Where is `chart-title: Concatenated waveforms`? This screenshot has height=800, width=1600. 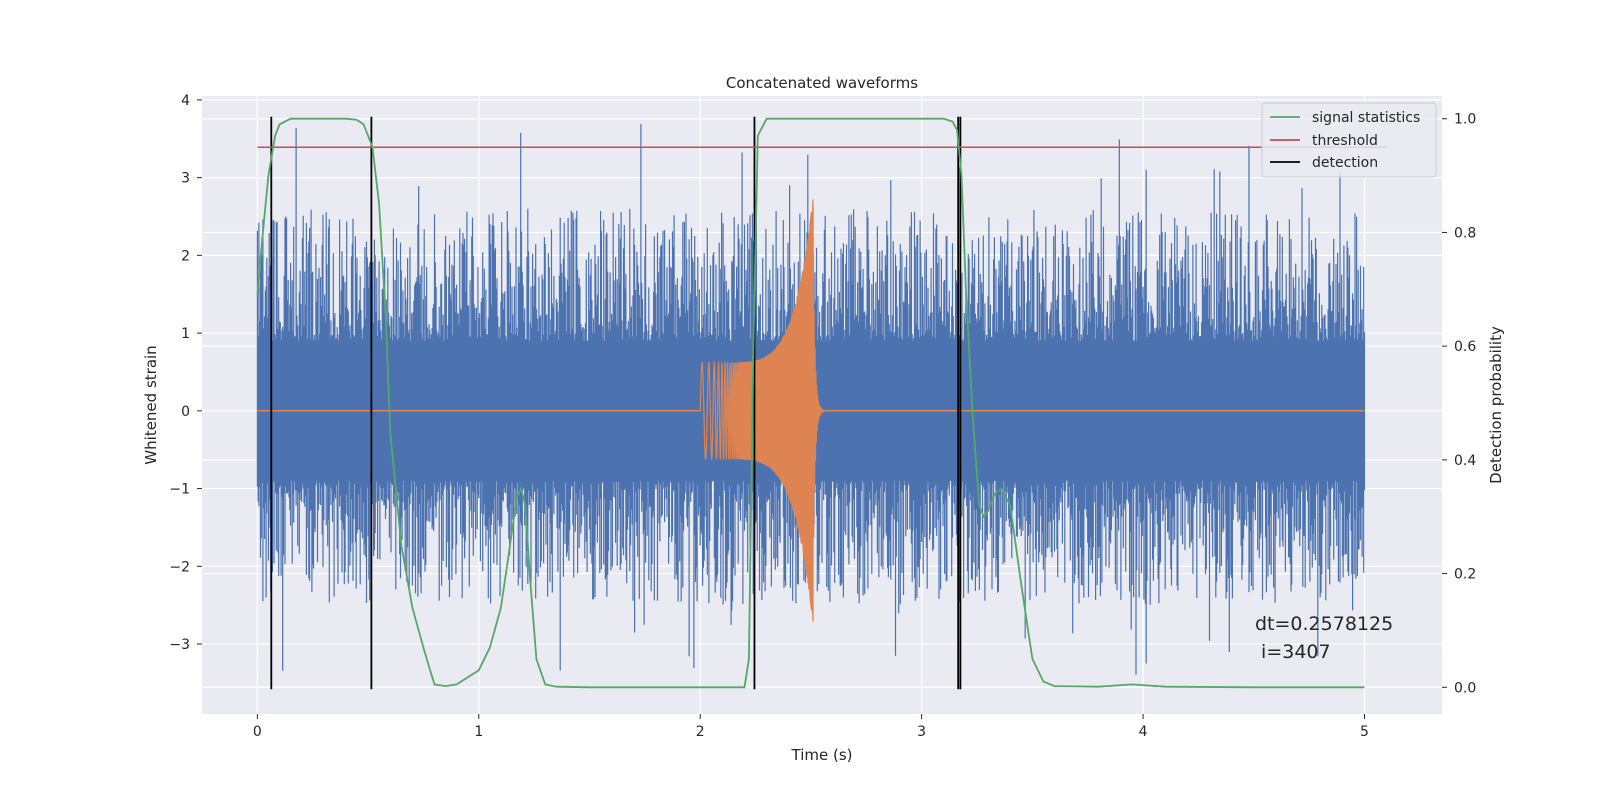 chart-title: Concatenated waveforms is located at coordinates (822, 83).